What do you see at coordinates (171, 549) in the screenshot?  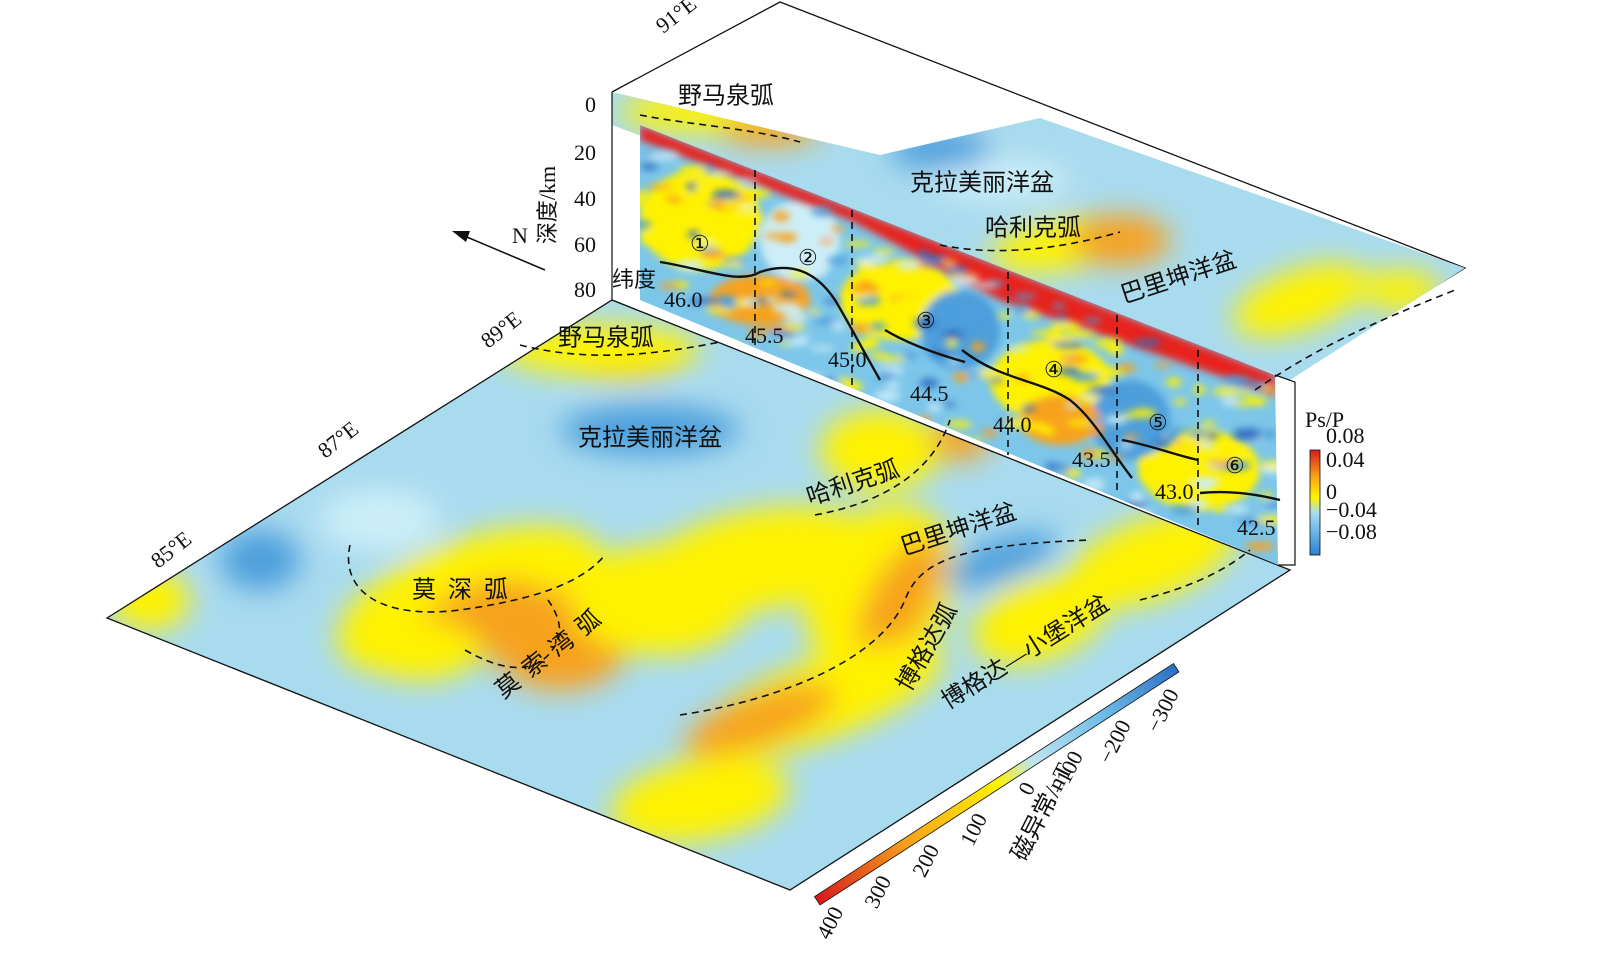 I see `longitude-label: 85°E` at bounding box center [171, 549].